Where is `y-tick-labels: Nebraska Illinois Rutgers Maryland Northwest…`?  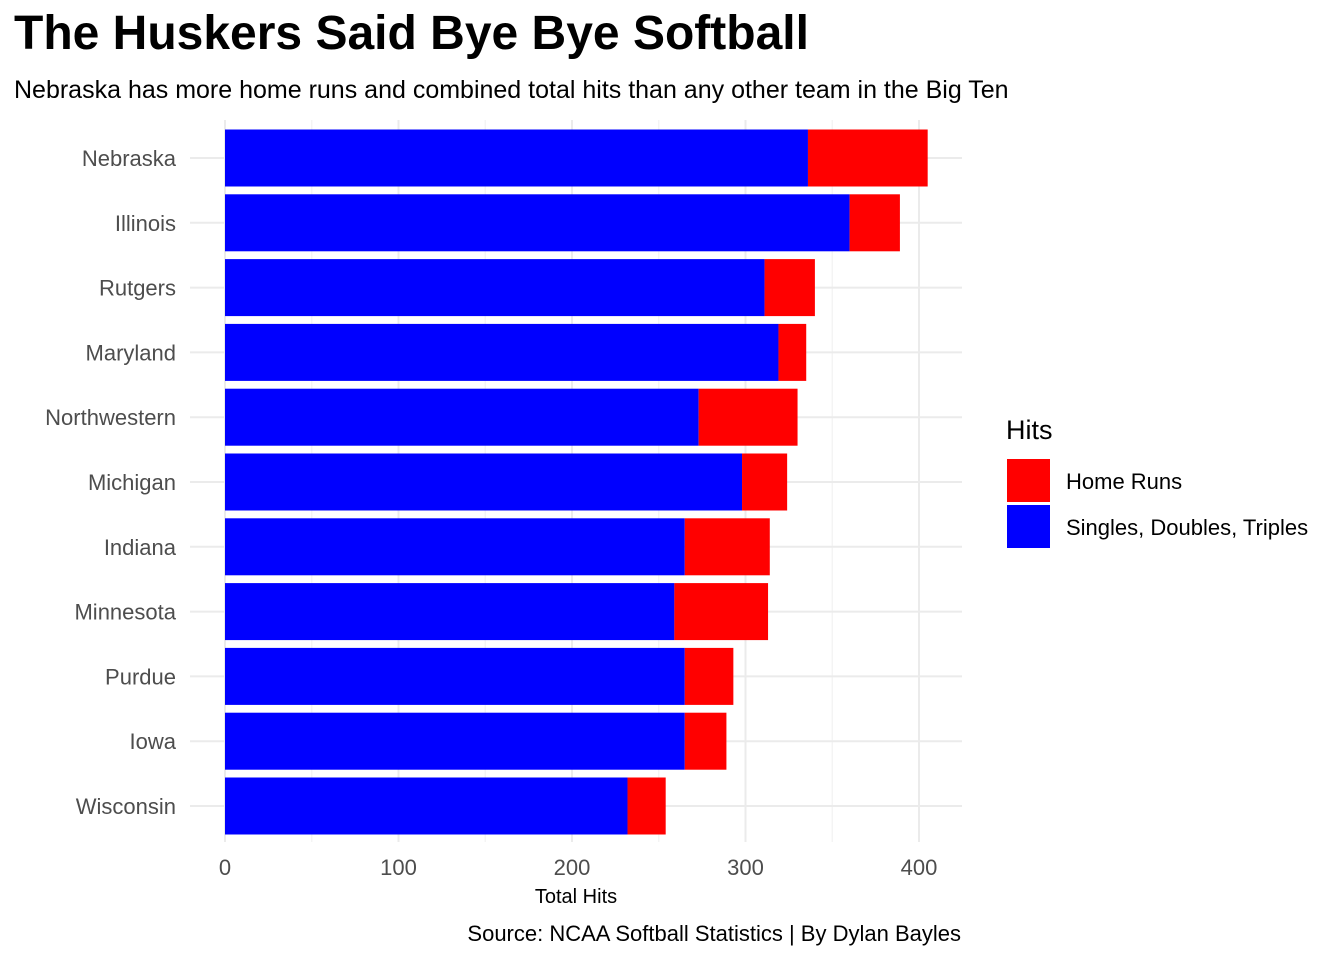 y-tick-labels: Nebraska Illinois Rutgers Maryland Northwest… is located at coordinates (111, 482).